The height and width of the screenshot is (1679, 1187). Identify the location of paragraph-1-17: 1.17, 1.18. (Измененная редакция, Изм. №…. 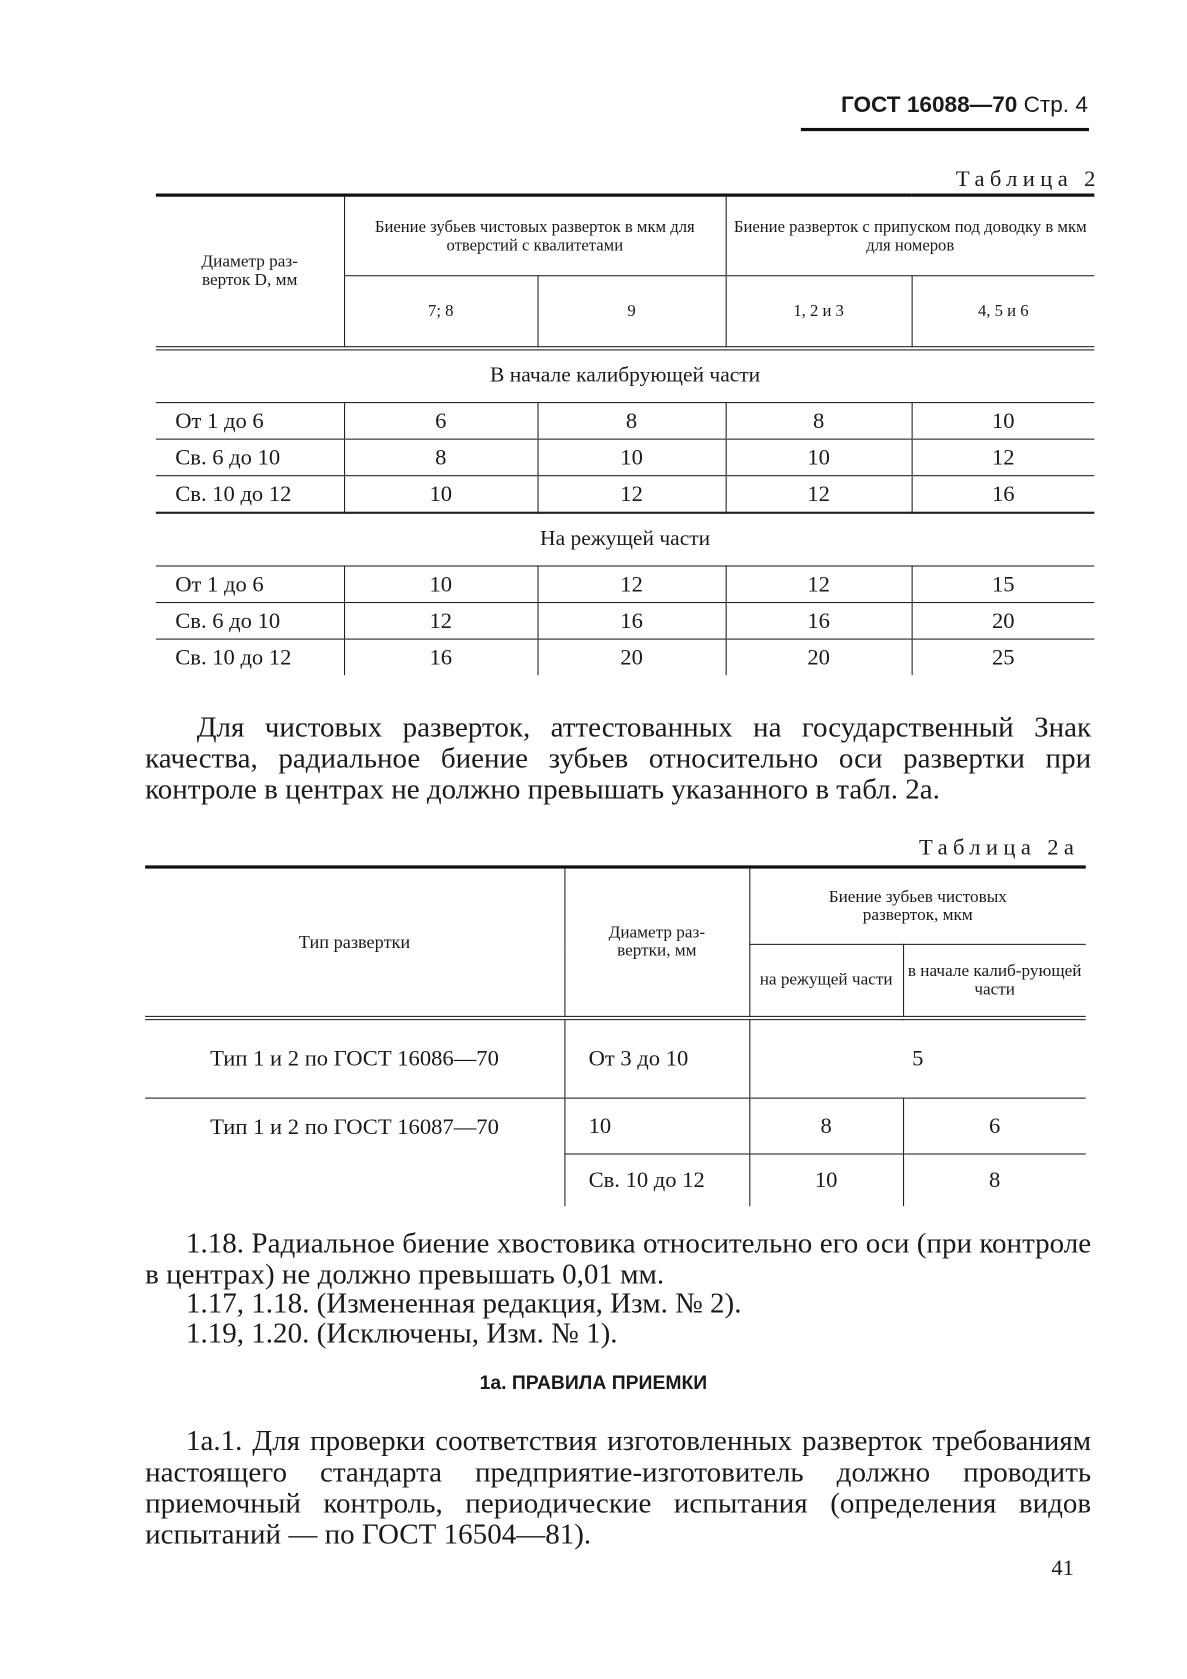
(463, 1303).